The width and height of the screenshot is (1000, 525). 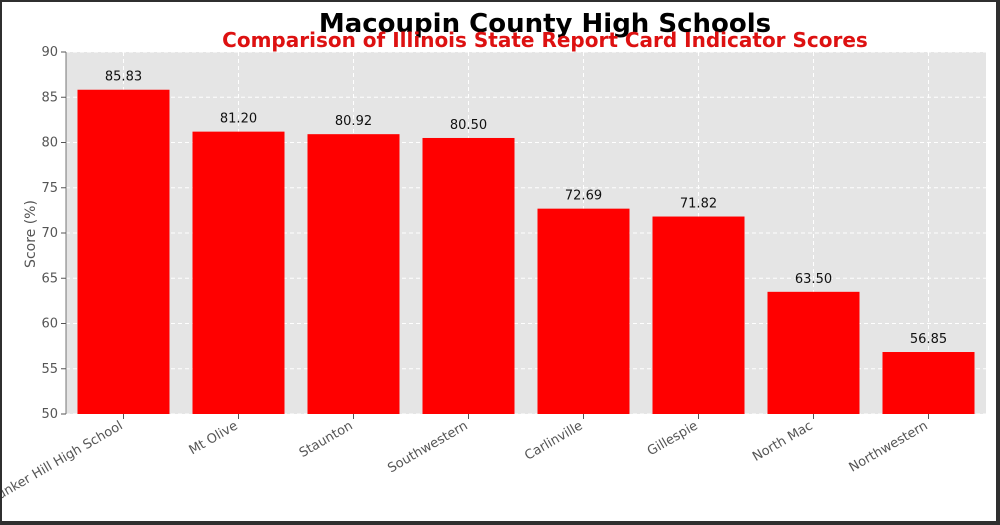 I want to click on data-label: 71.82, so click(x=698, y=204).